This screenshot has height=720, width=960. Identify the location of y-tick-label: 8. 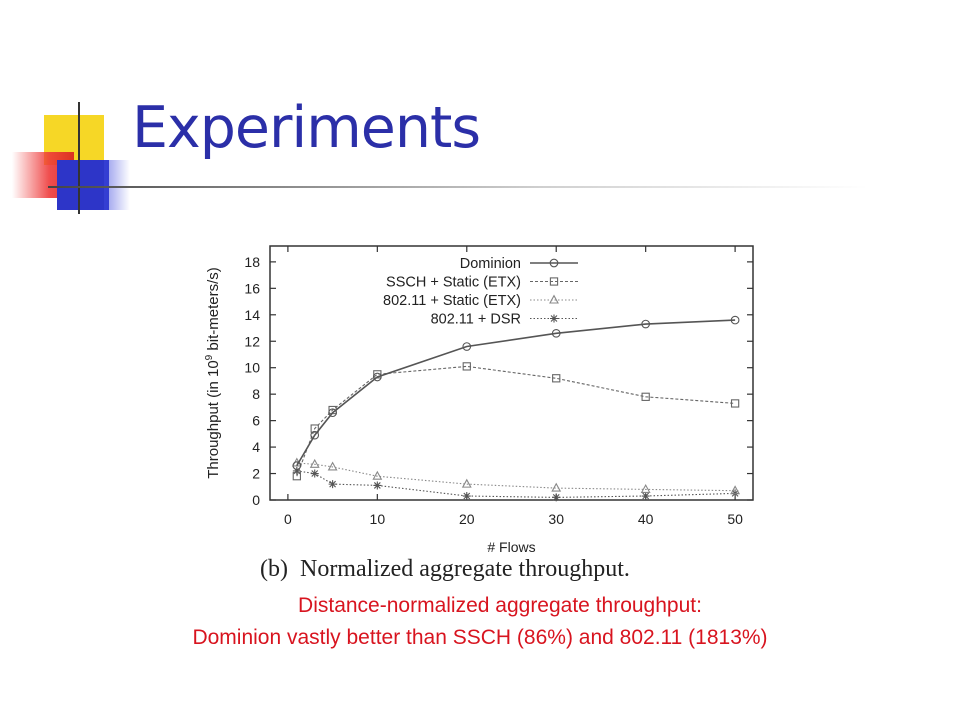
(256, 394).